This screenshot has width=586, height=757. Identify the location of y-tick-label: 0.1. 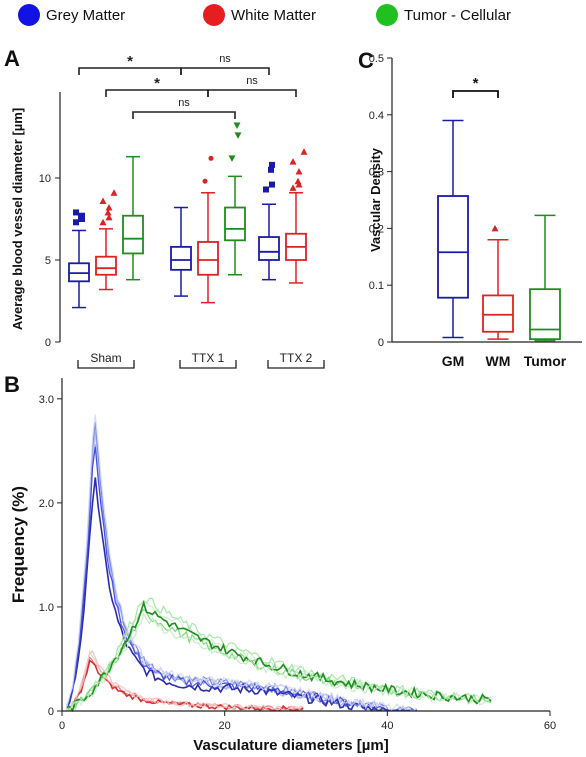
(376, 286).